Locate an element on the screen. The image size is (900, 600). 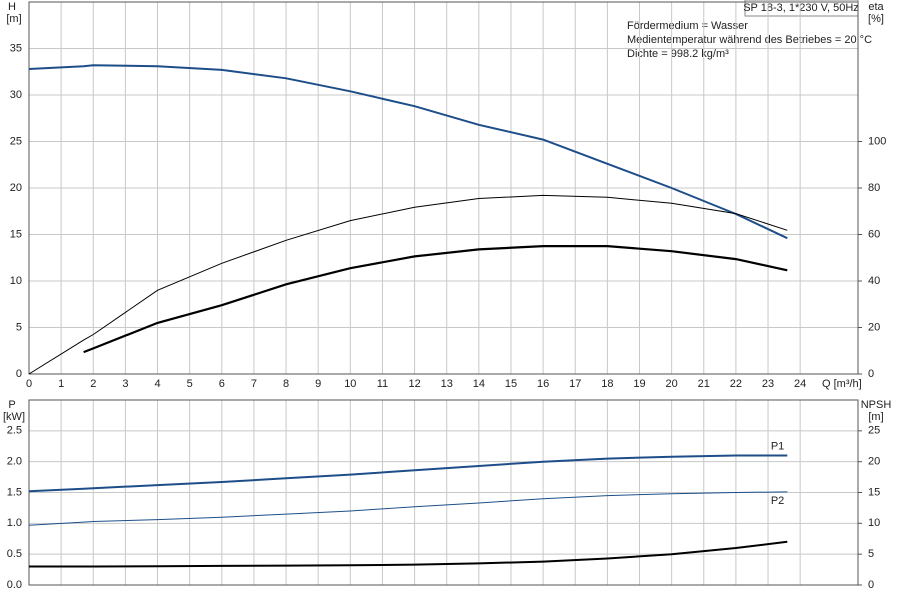
x-tick-label: 19 is located at coordinates (639, 384).